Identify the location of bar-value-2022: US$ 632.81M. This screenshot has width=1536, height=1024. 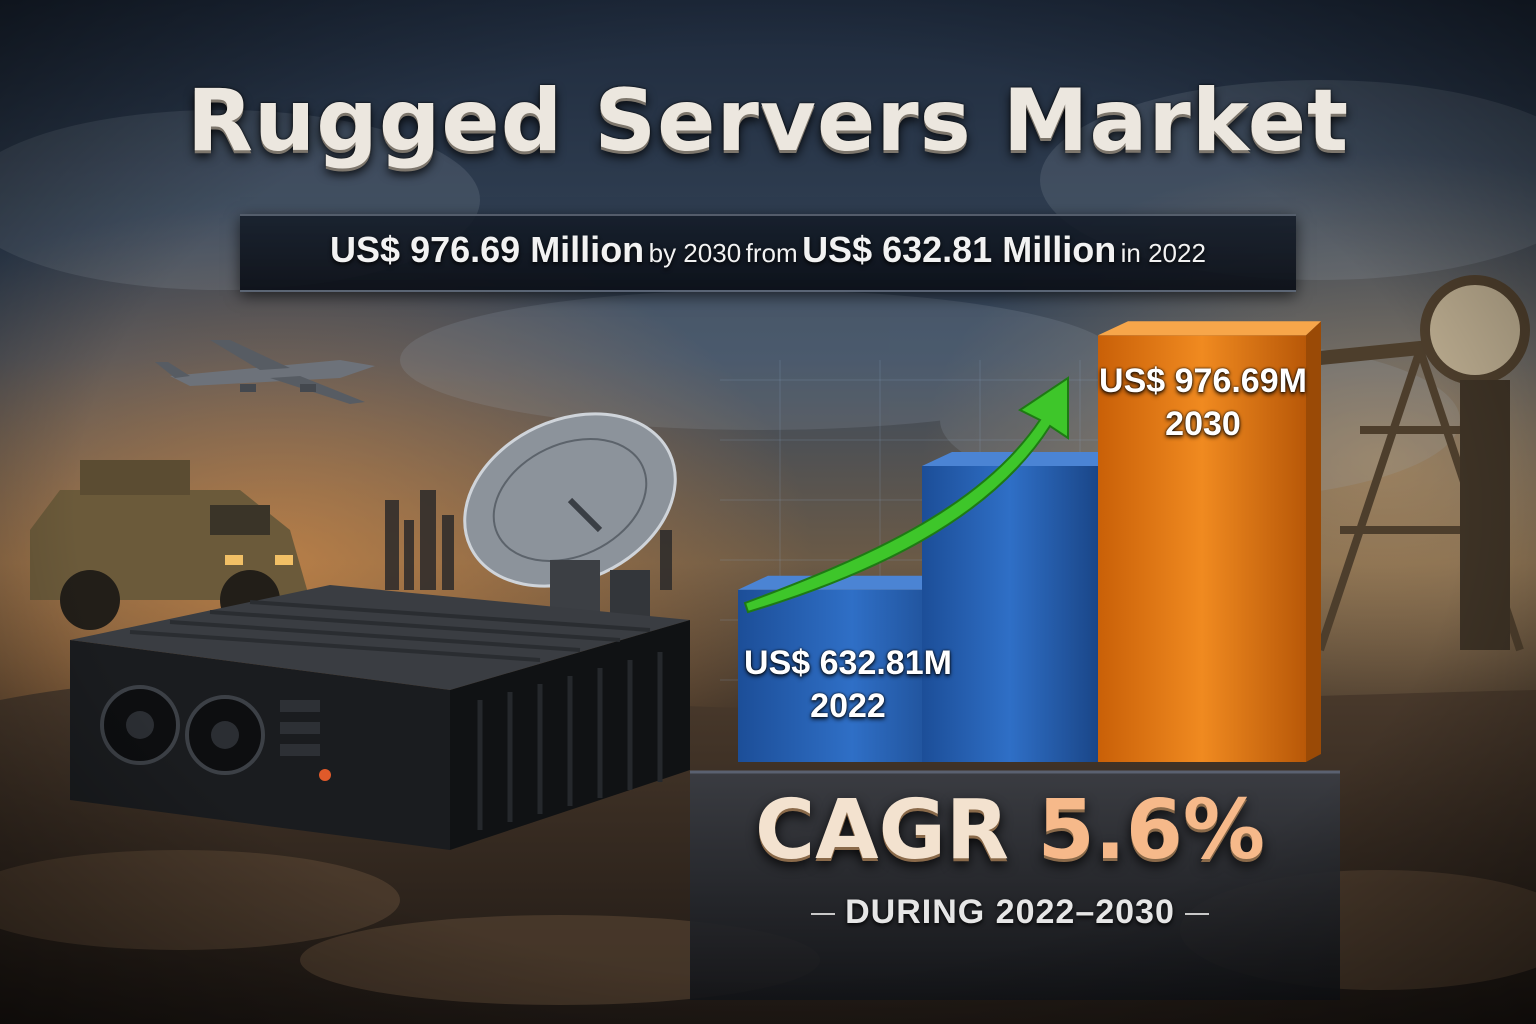
(848, 663).